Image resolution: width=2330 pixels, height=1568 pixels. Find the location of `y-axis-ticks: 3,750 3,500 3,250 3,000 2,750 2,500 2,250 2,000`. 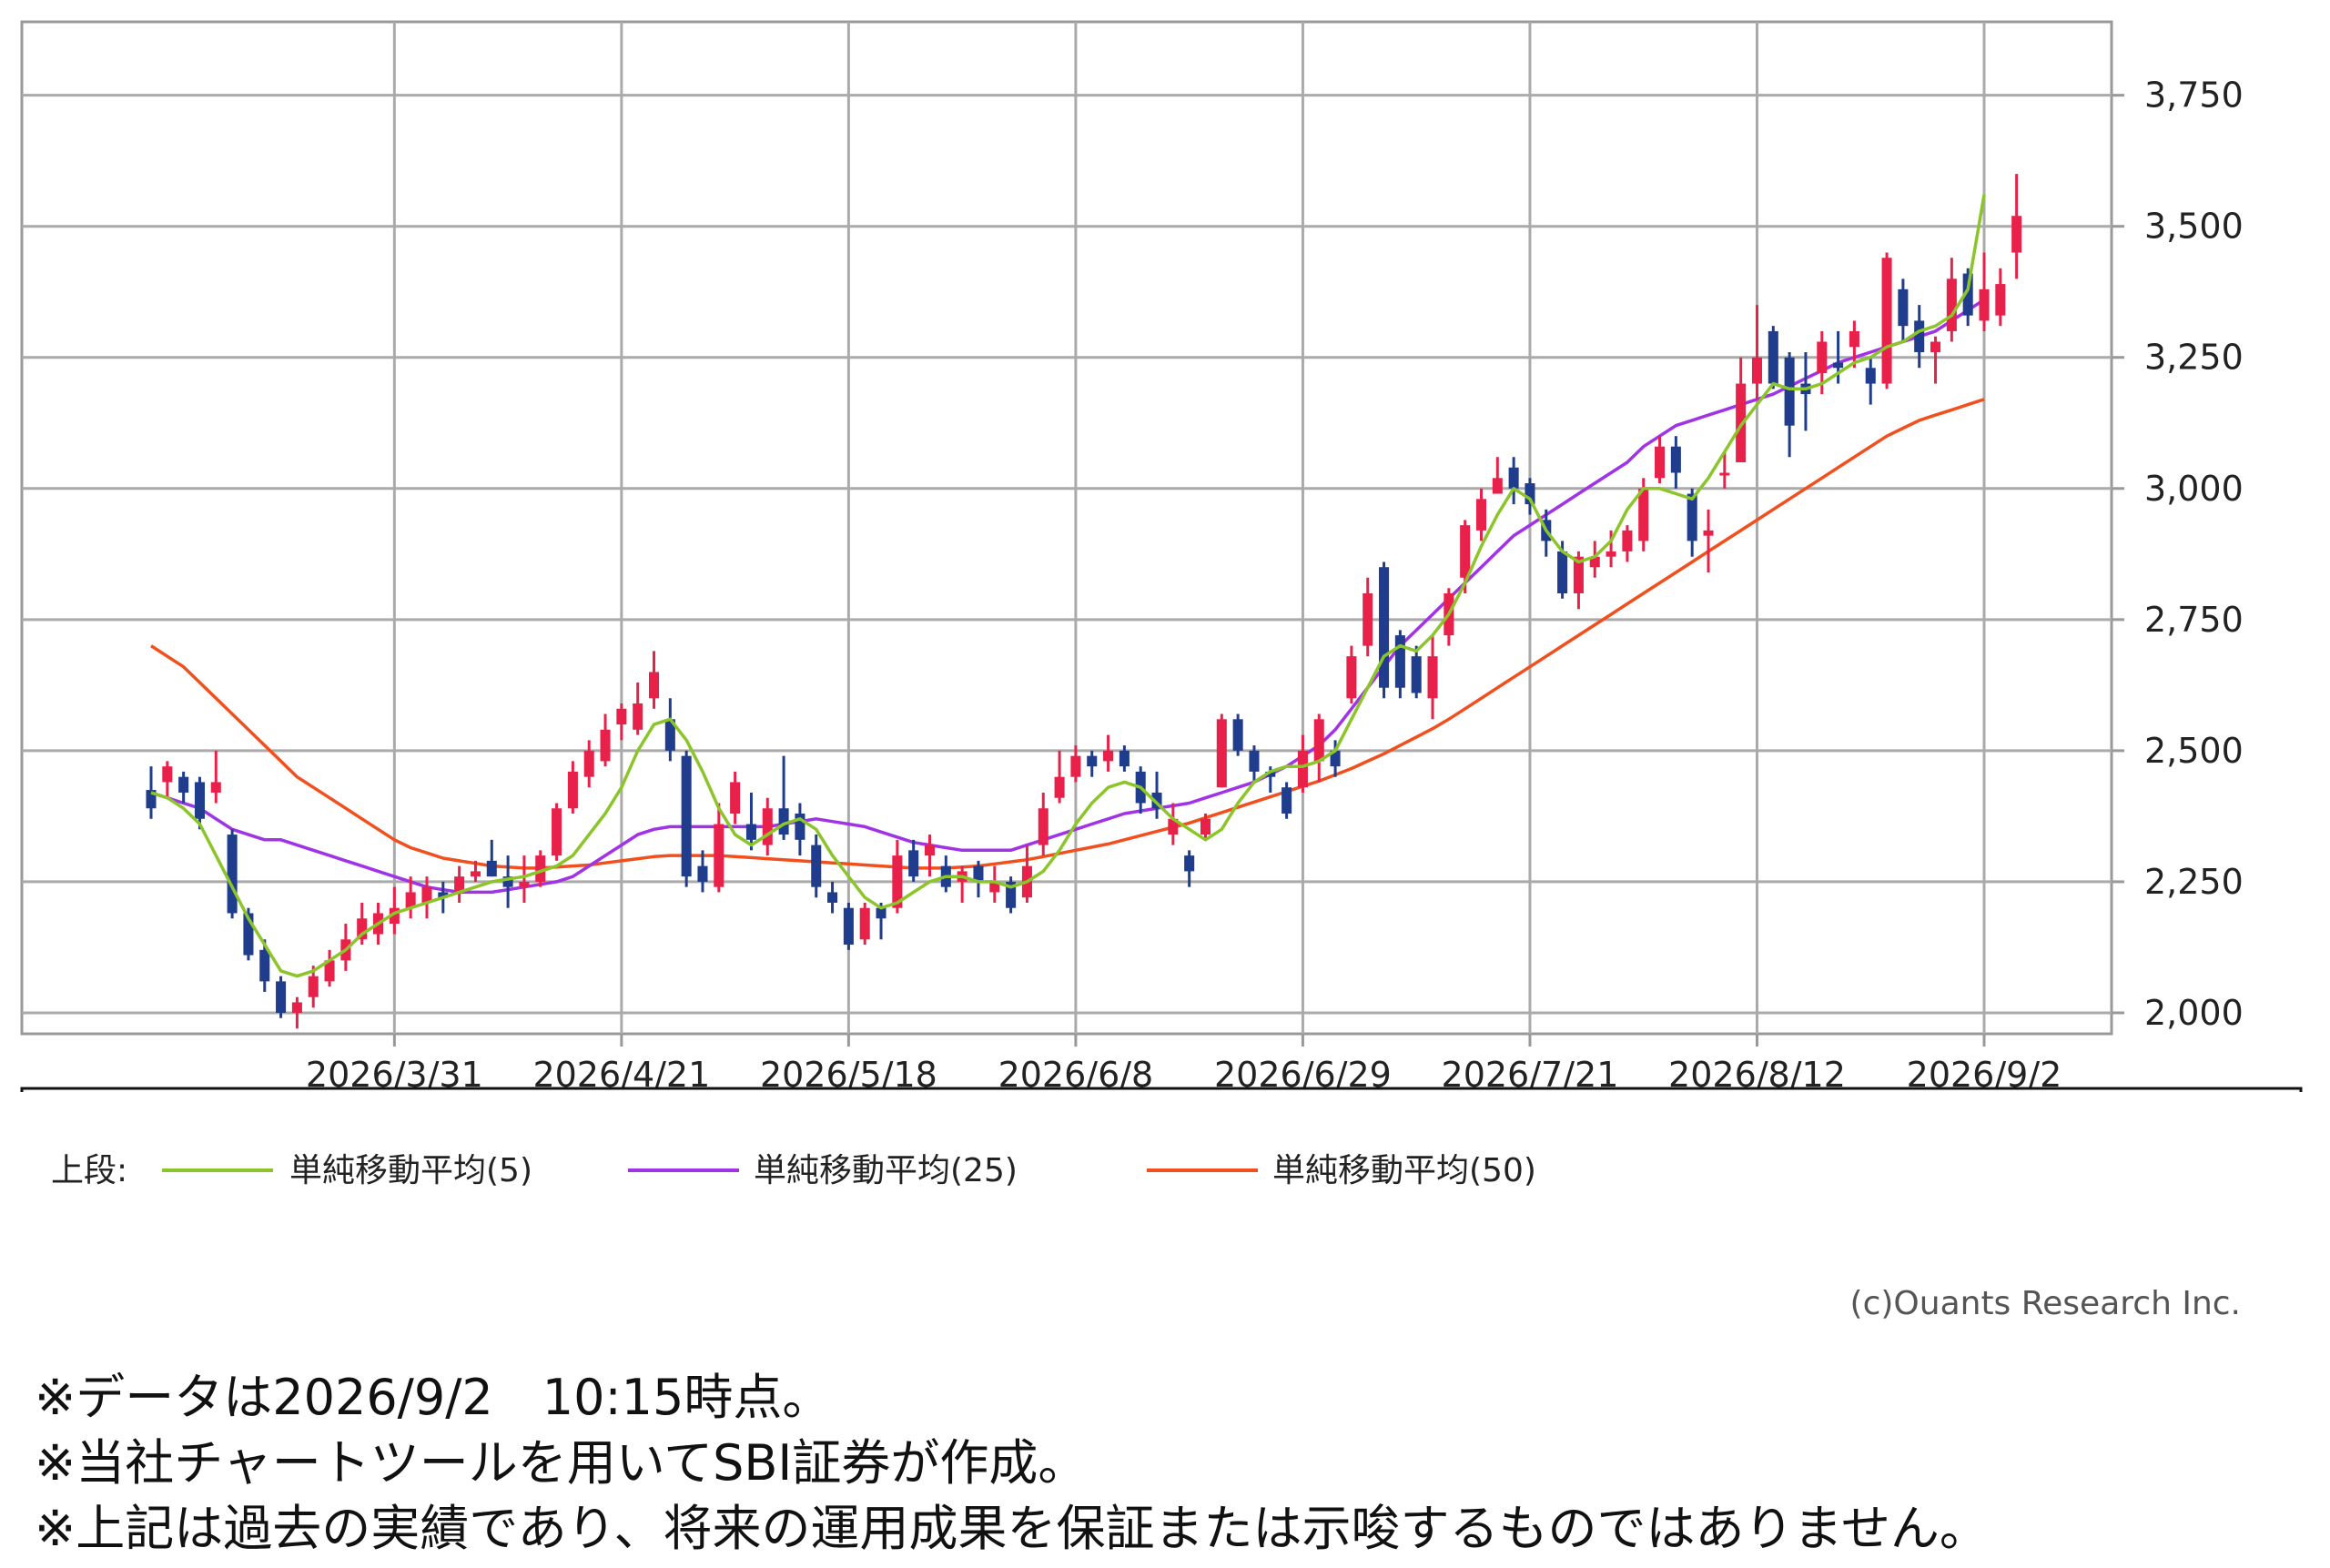

y-axis-ticks: 3,750 3,500 3,250 3,000 2,750 2,500 2,250 2,000 is located at coordinates (2178, 554).